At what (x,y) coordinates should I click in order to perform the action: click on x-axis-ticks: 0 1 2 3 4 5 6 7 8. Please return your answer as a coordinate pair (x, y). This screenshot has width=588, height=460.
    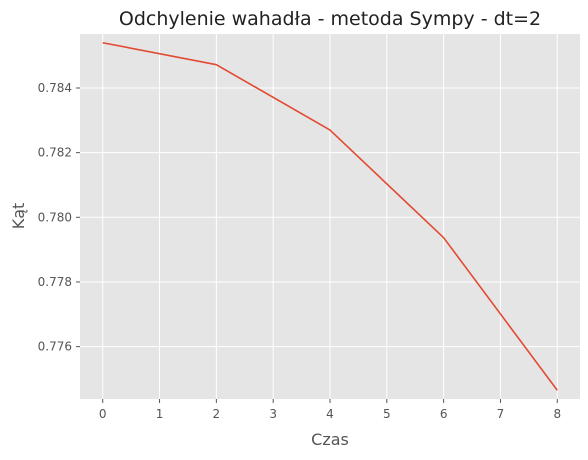
    Looking at the image, I should click on (330, 410).